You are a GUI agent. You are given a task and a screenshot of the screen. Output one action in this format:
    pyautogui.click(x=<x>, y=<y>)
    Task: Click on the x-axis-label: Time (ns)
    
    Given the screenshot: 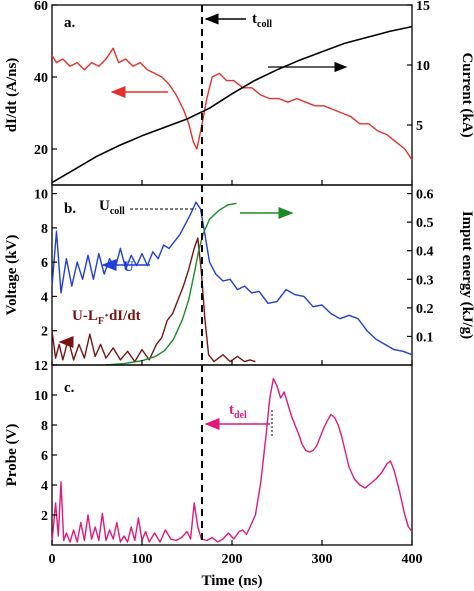 What is the action you would take?
    pyautogui.click(x=232, y=581)
    